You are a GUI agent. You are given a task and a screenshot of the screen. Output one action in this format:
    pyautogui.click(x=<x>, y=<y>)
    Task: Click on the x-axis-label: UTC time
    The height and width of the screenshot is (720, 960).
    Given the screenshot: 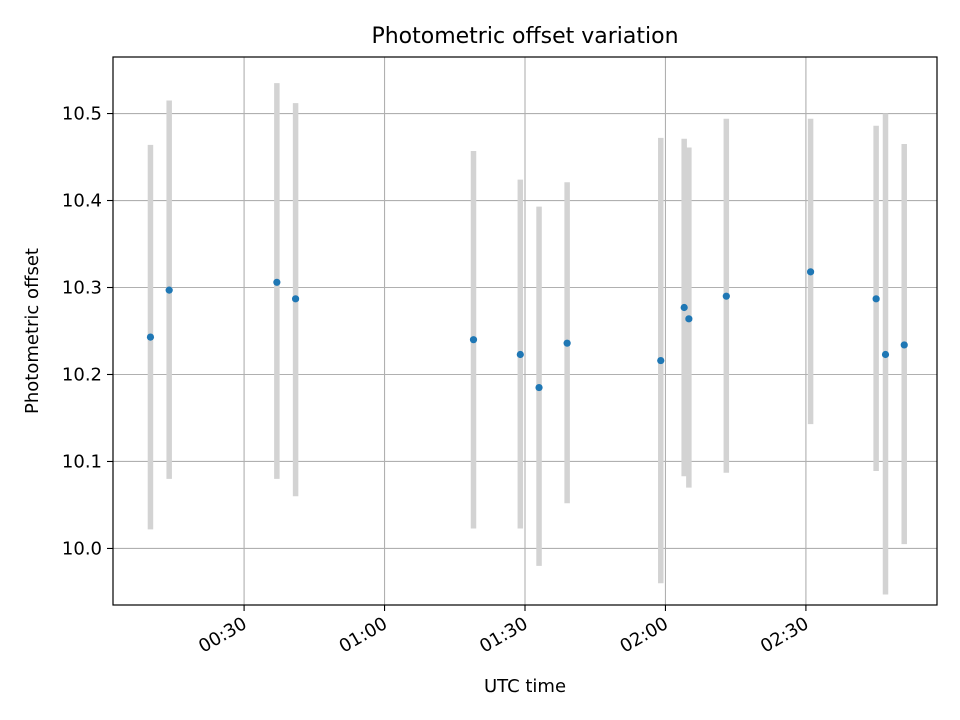 What is the action you would take?
    pyautogui.click(x=525, y=686)
    